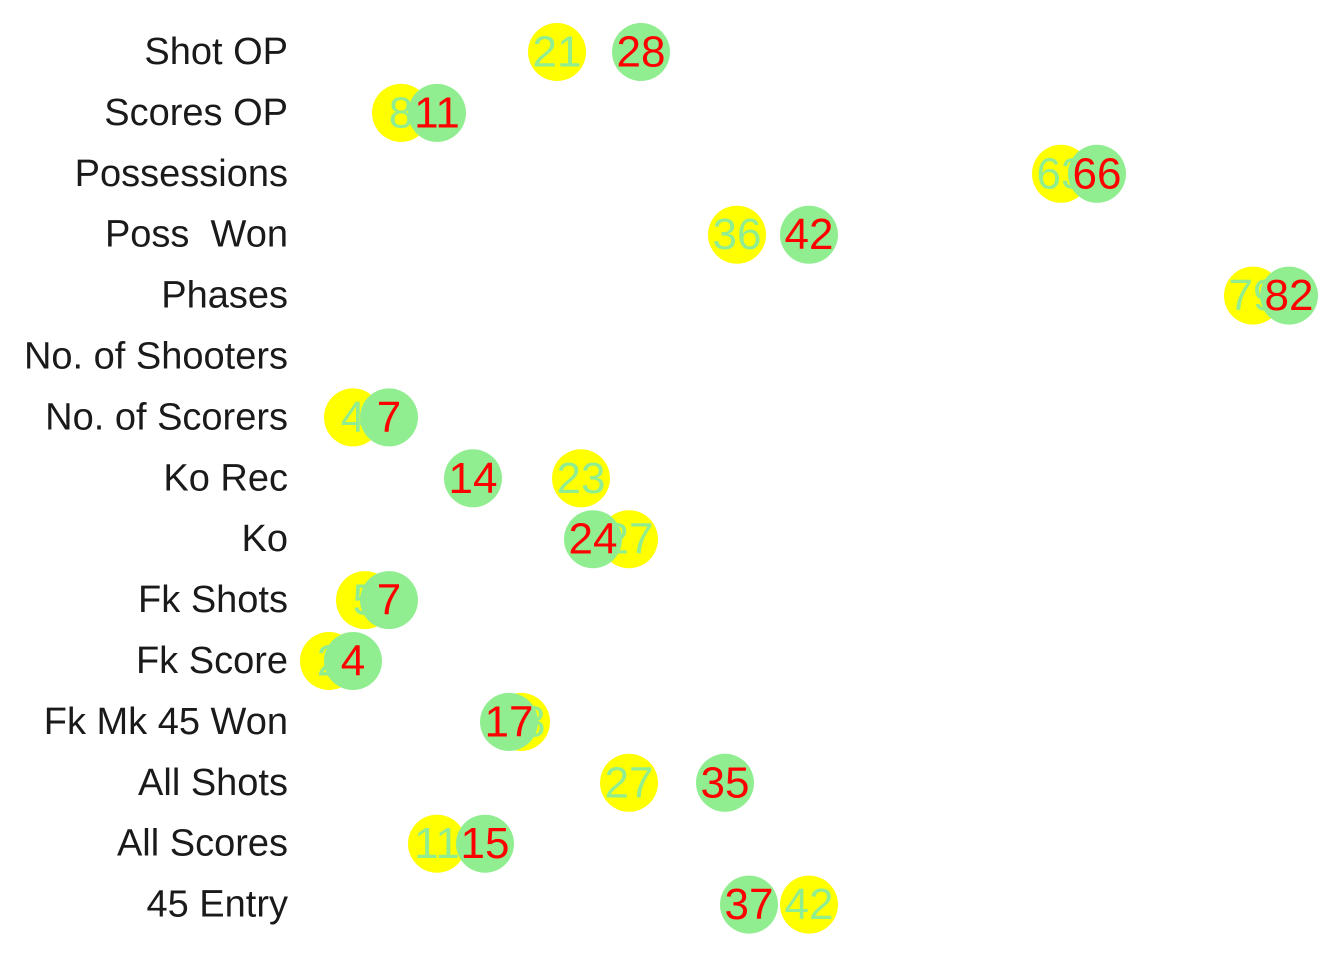  I want to click on series-2-label-ko: 24, so click(593, 539).